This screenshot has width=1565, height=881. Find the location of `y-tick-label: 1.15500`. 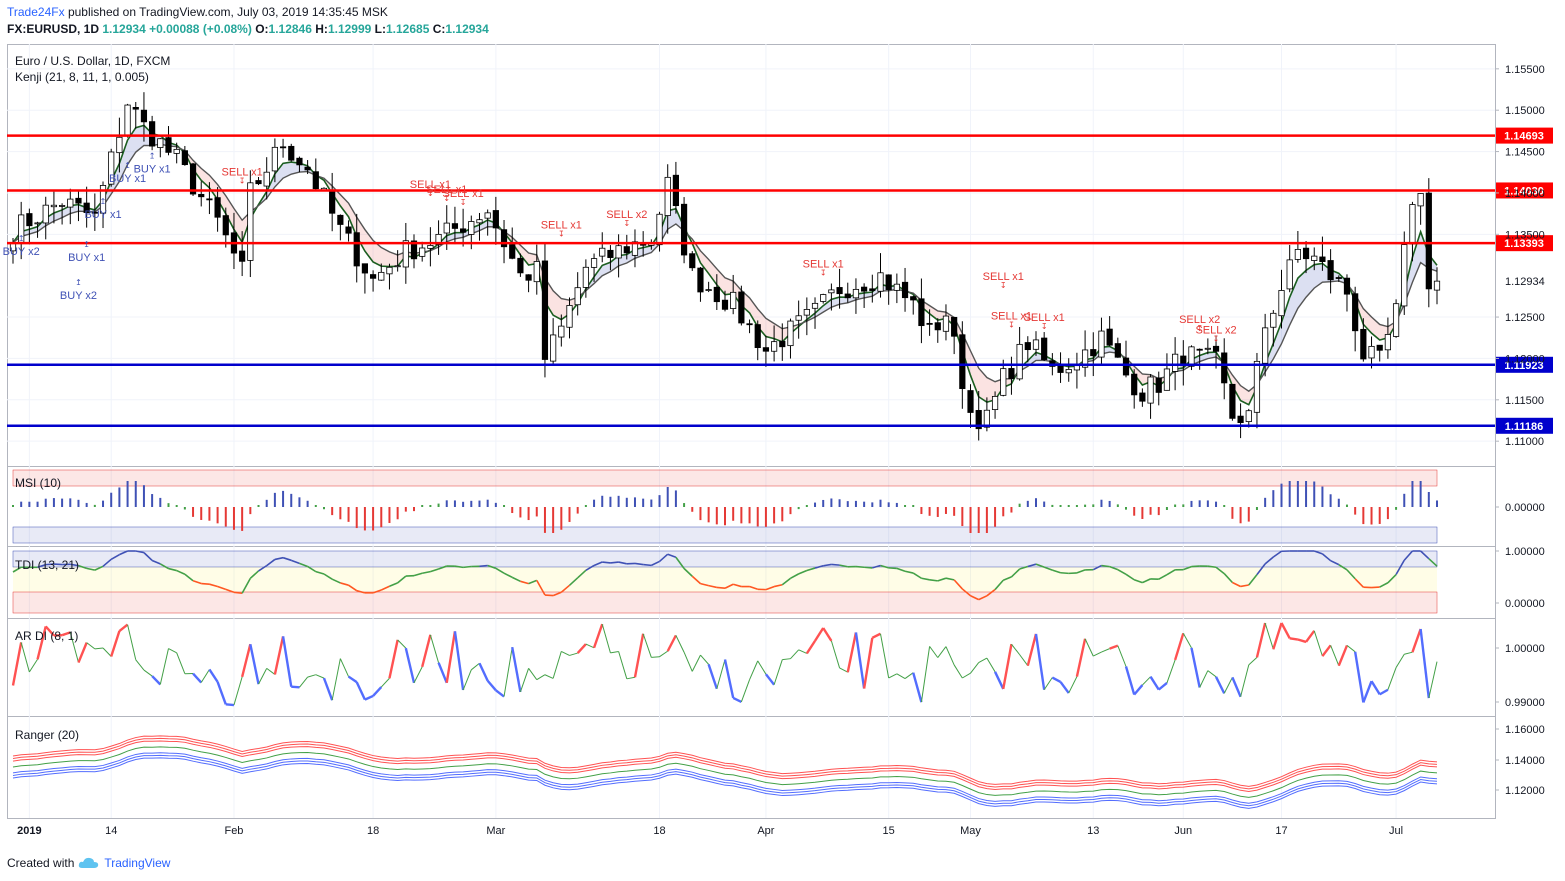

y-tick-label: 1.15500 is located at coordinates (1525, 70).